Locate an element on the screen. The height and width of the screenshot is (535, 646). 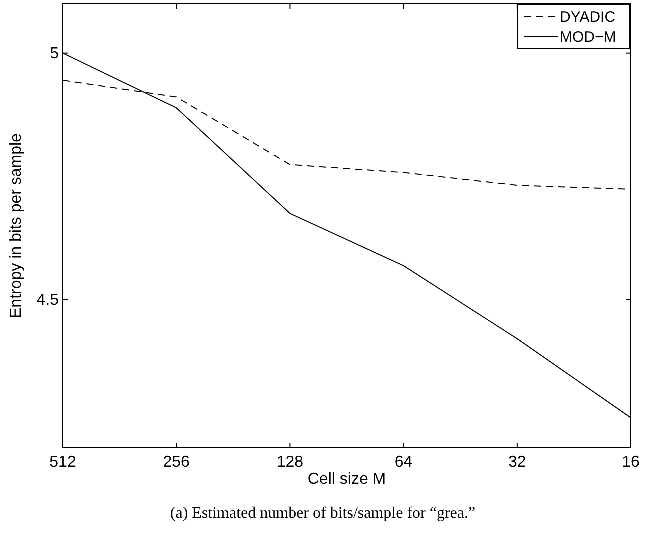
x-tick-label: 128 is located at coordinates (290, 462).